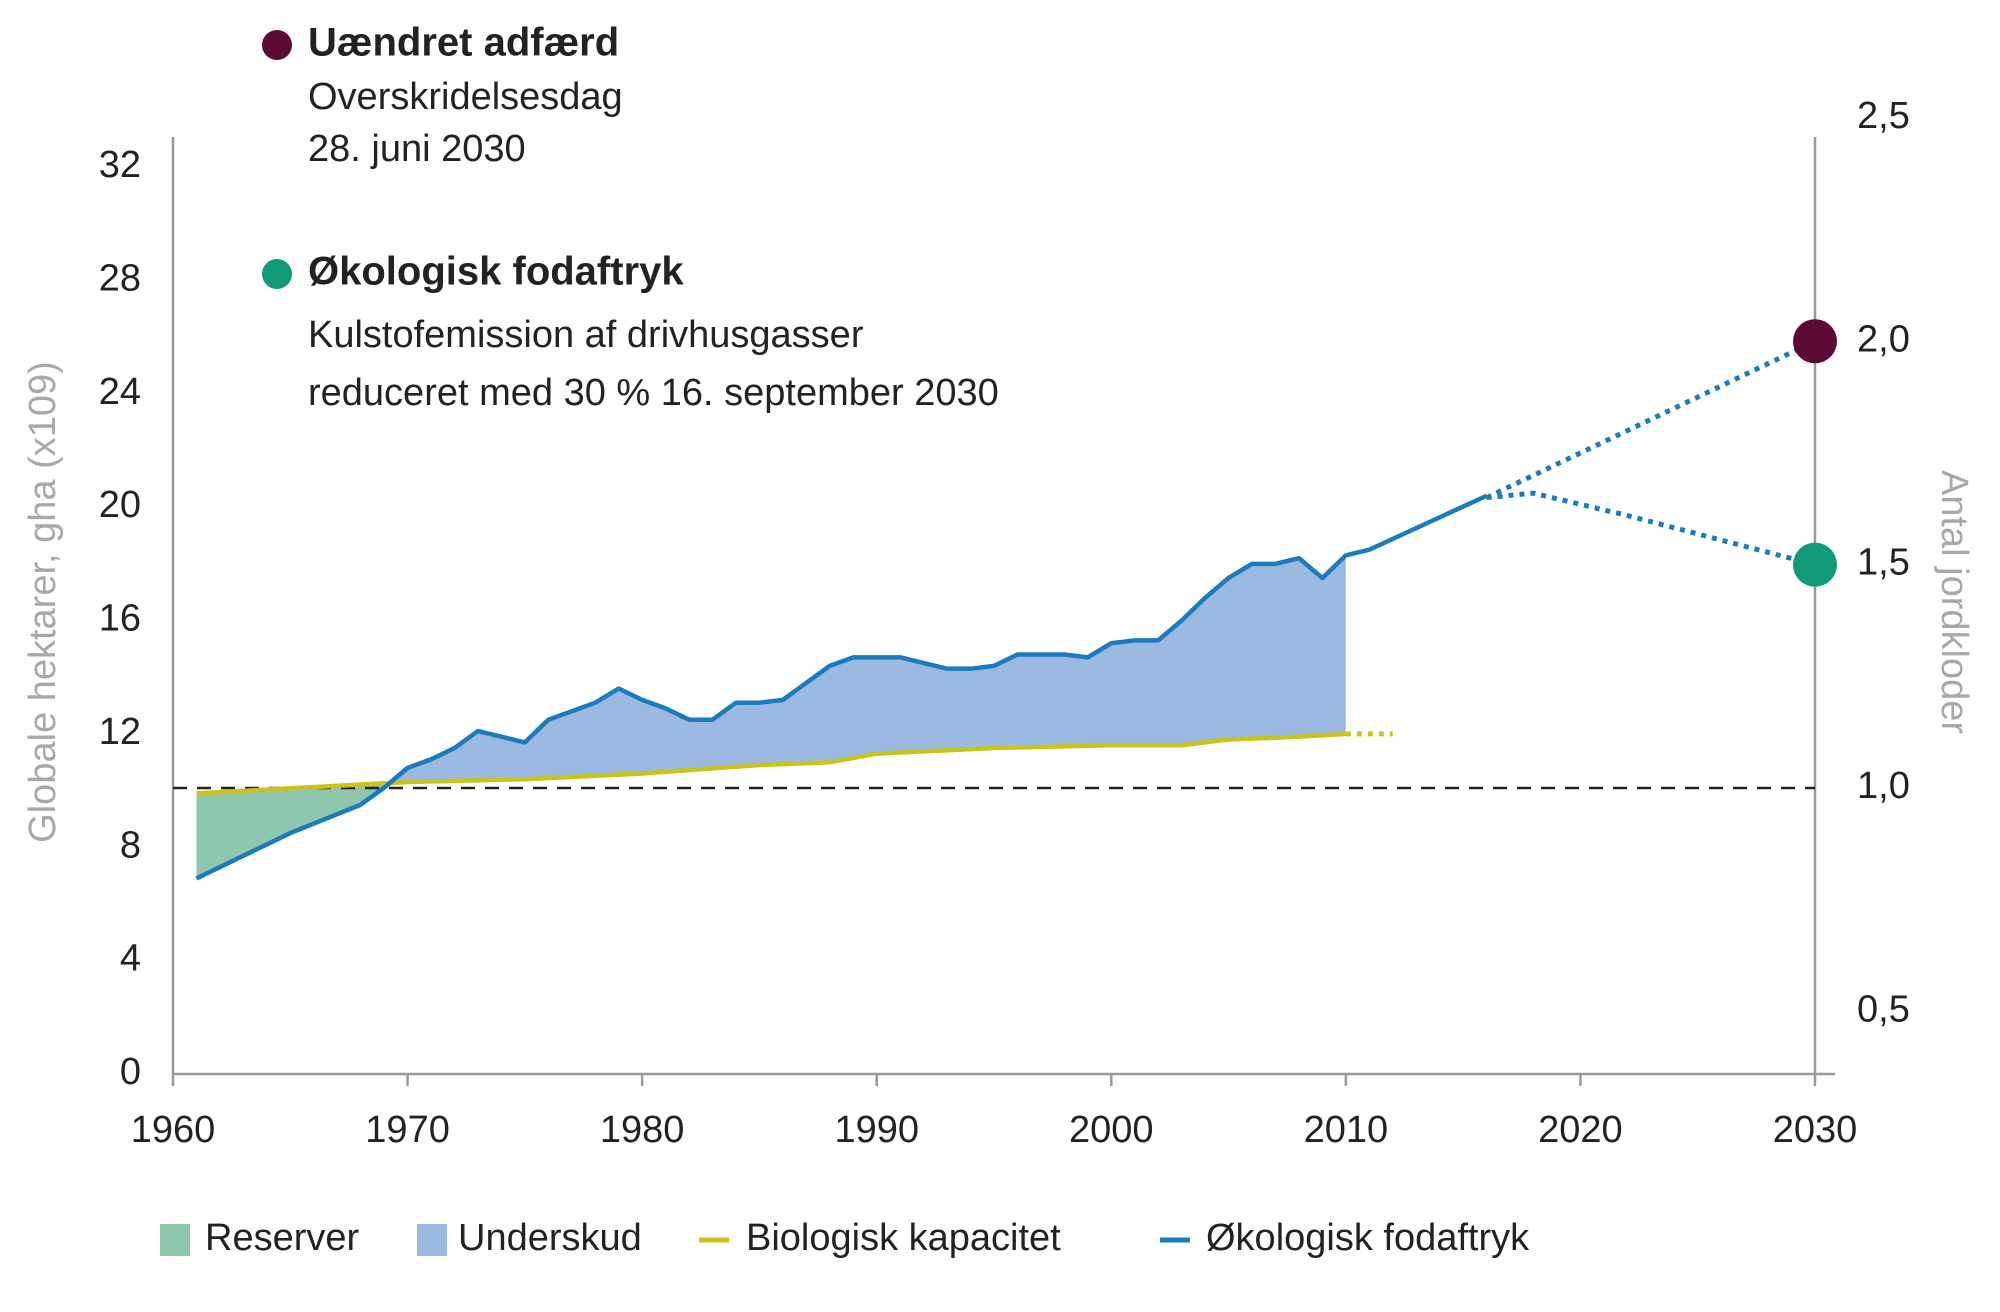  What do you see at coordinates (771, 674) in the screenshot?
I see `deficit-area` at bounding box center [771, 674].